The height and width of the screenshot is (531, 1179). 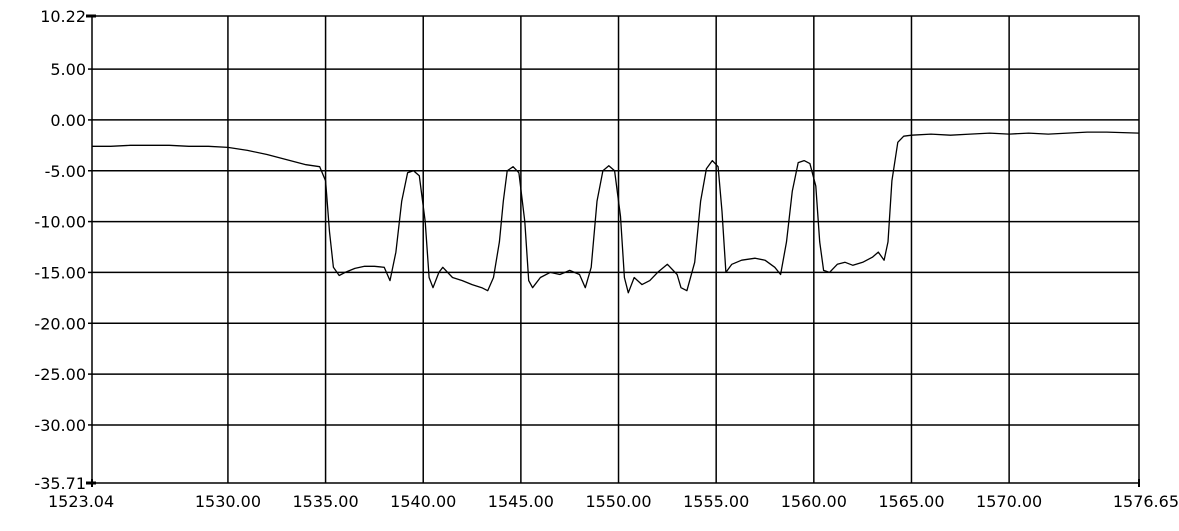 What do you see at coordinates (60, 483) in the screenshot?
I see `y-tick-label: -35.71` at bounding box center [60, 483].